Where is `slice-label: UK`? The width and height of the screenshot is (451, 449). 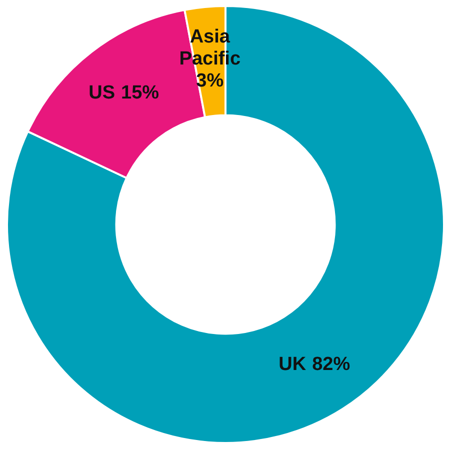
slice-label: UK is located at coordinates (292, 364).